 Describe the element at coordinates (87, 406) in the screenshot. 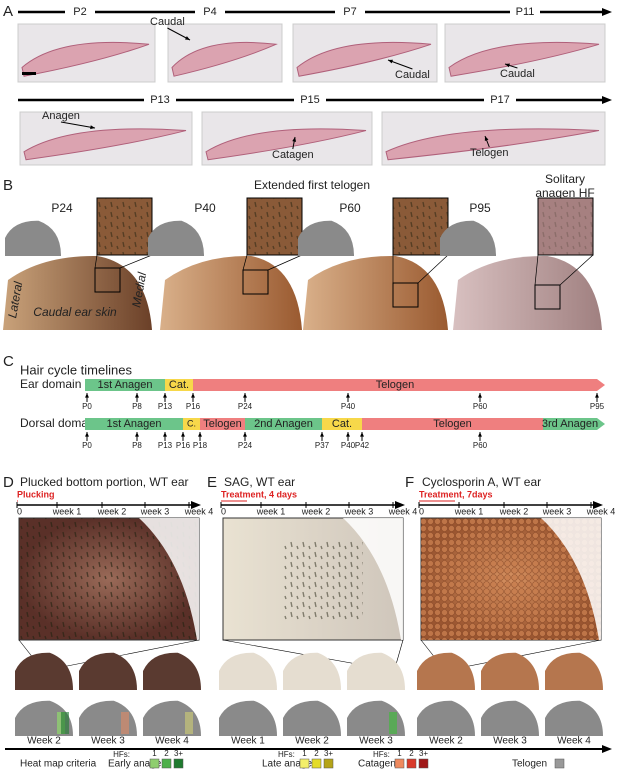

I see `tick-label: P0` at that location.